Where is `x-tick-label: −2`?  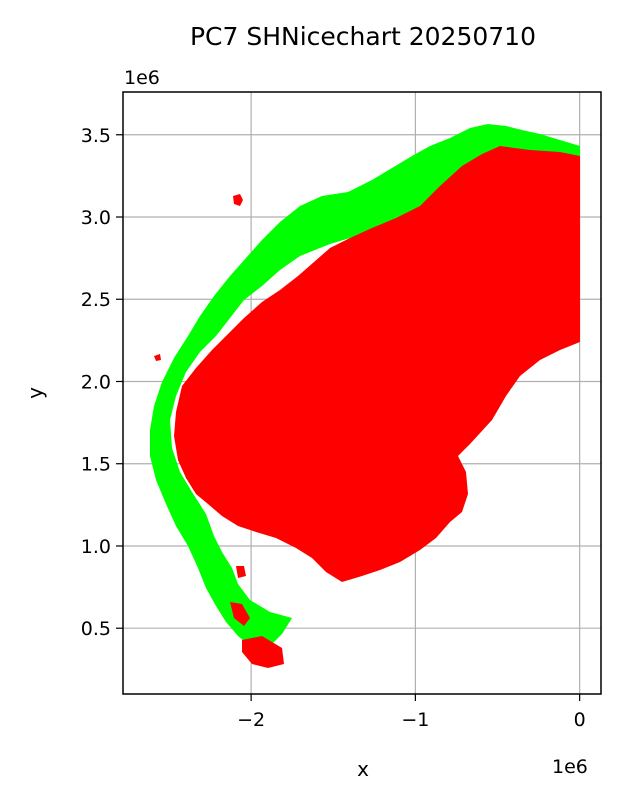 x-tick-label: −2 is located at coordinates (251, 720).